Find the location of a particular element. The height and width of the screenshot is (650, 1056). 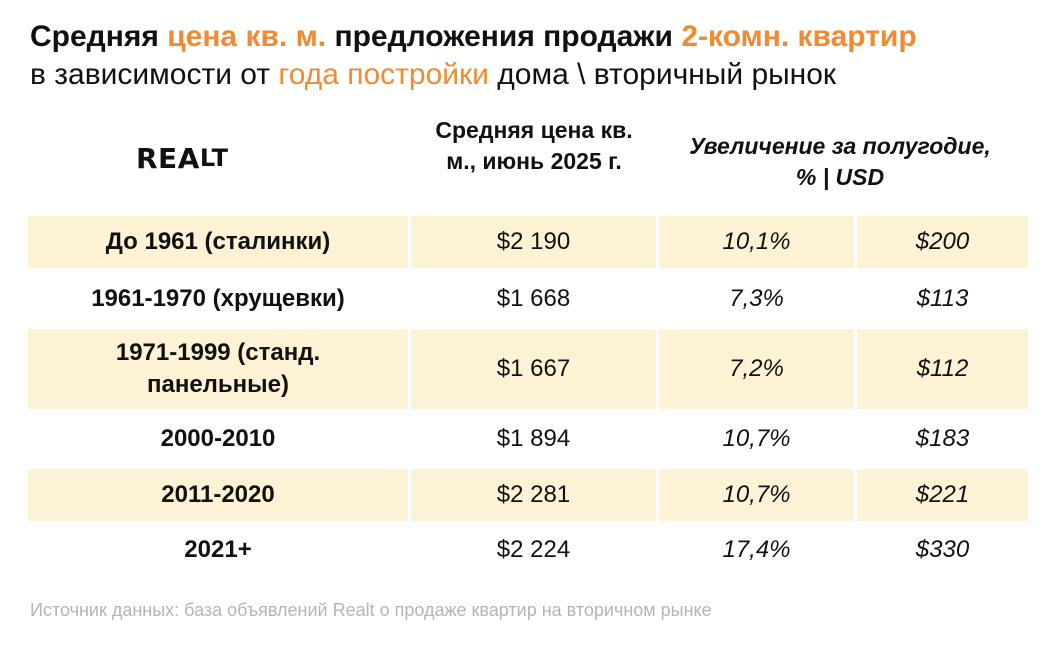

price-cell: $2 281 is located at coordinates (533, 495).